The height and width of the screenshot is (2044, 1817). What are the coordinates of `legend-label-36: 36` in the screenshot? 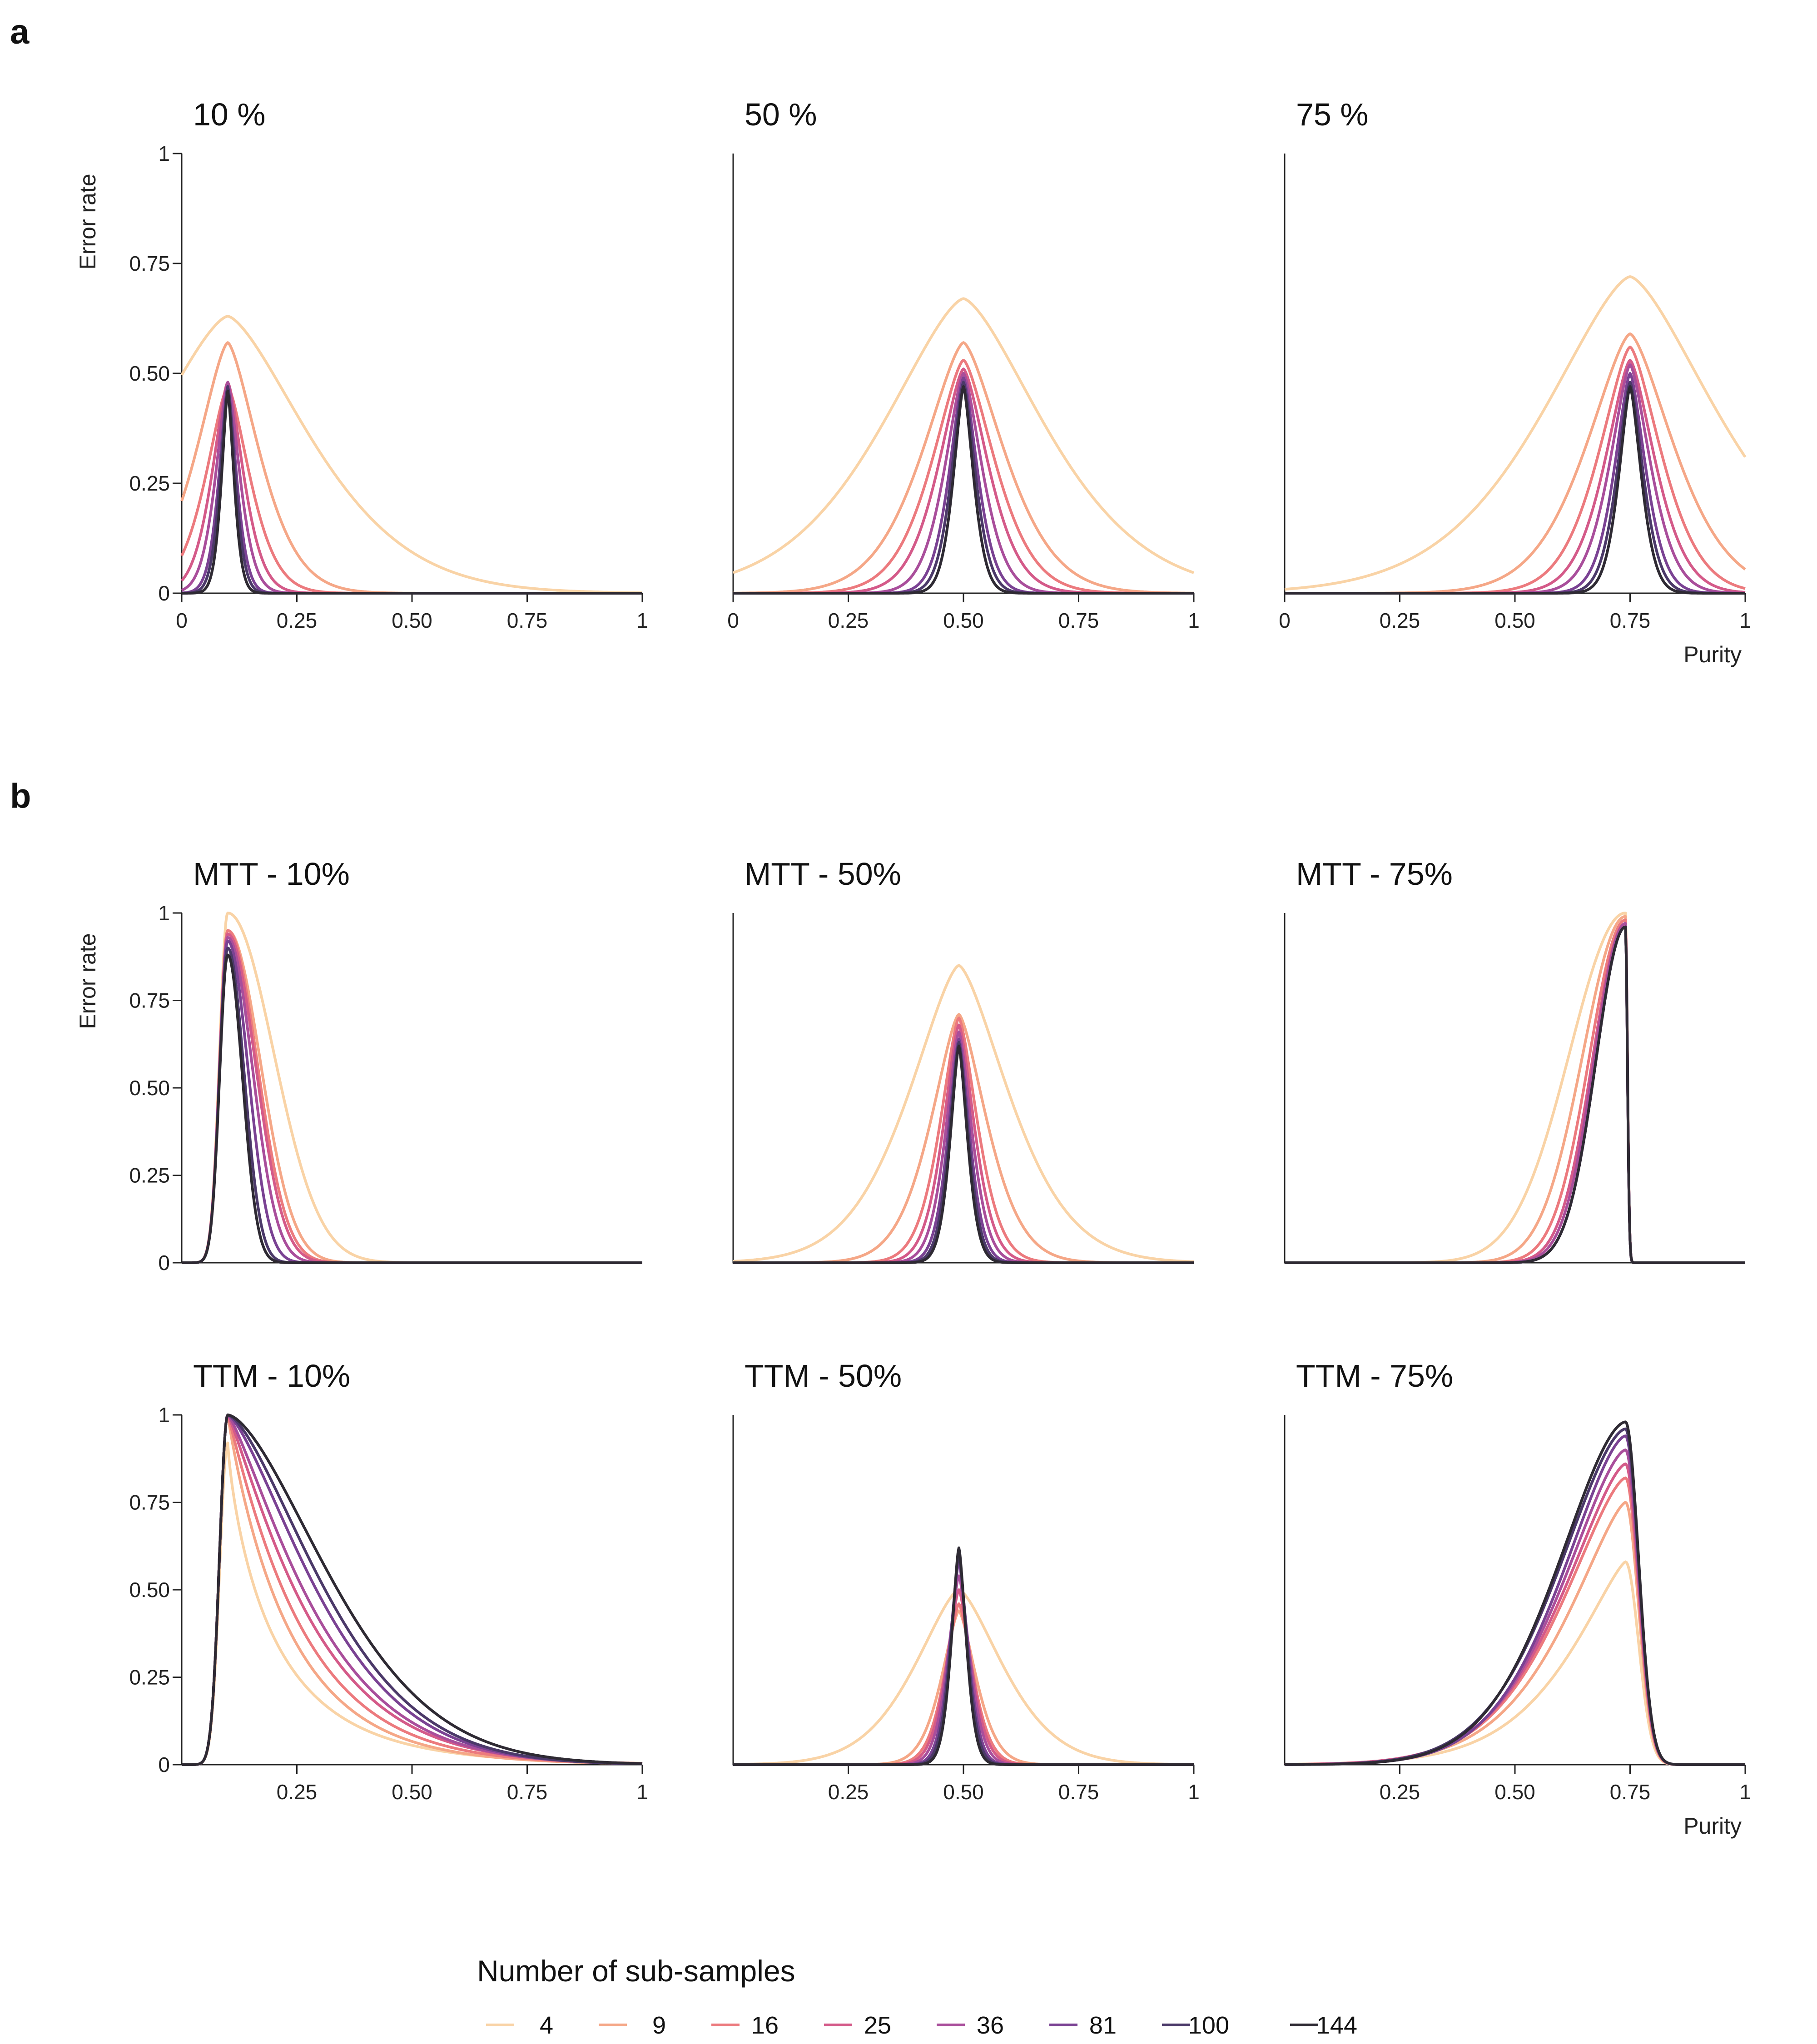 It's located at (990, 2025).